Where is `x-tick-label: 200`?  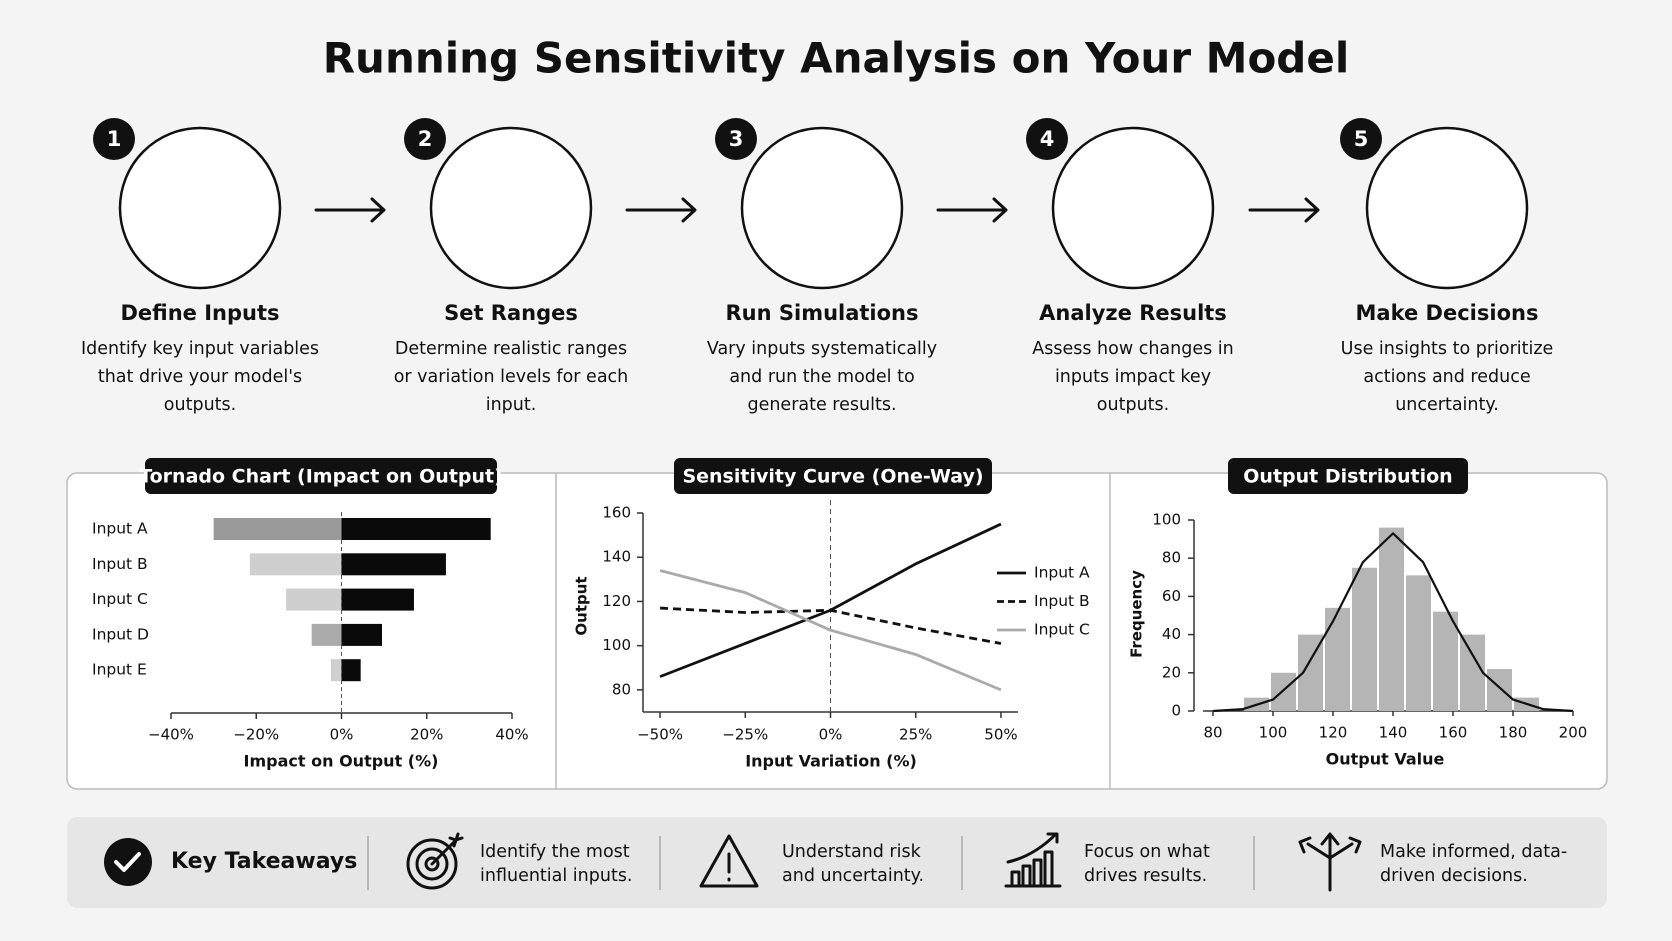
x-tick-label: 200 is located at coordinates (1573, 733).